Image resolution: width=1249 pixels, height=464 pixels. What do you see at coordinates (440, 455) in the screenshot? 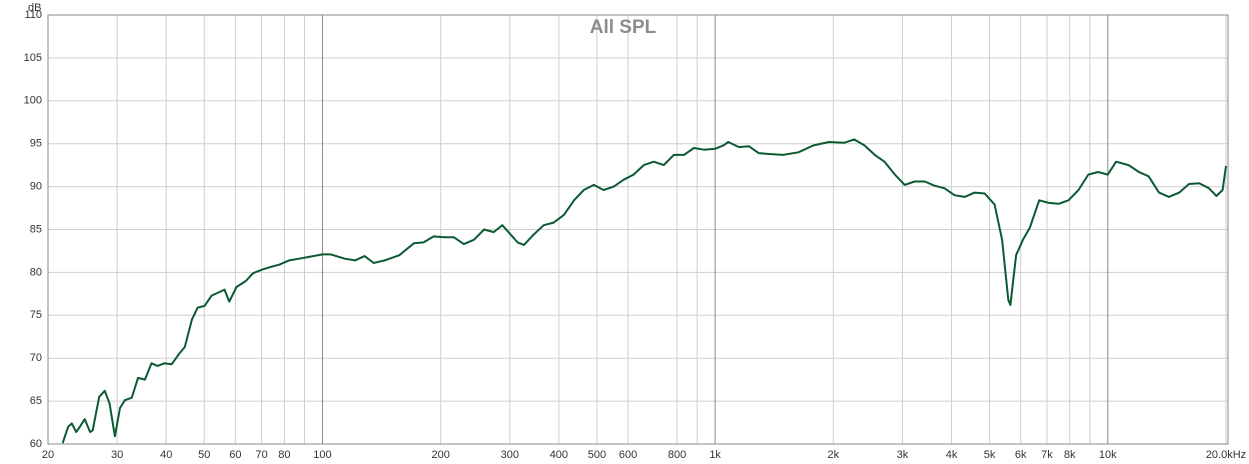
I see `x-tick-label: 200` at bounding box center [440, 455].